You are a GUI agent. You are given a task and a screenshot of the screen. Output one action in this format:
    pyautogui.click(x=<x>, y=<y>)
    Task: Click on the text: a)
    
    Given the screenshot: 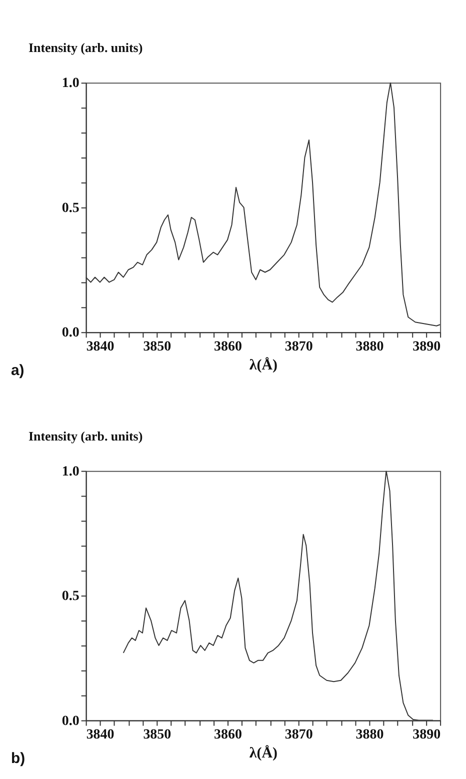 What is the action you would take?
    pyautogui.click(x=17, y=371)
    